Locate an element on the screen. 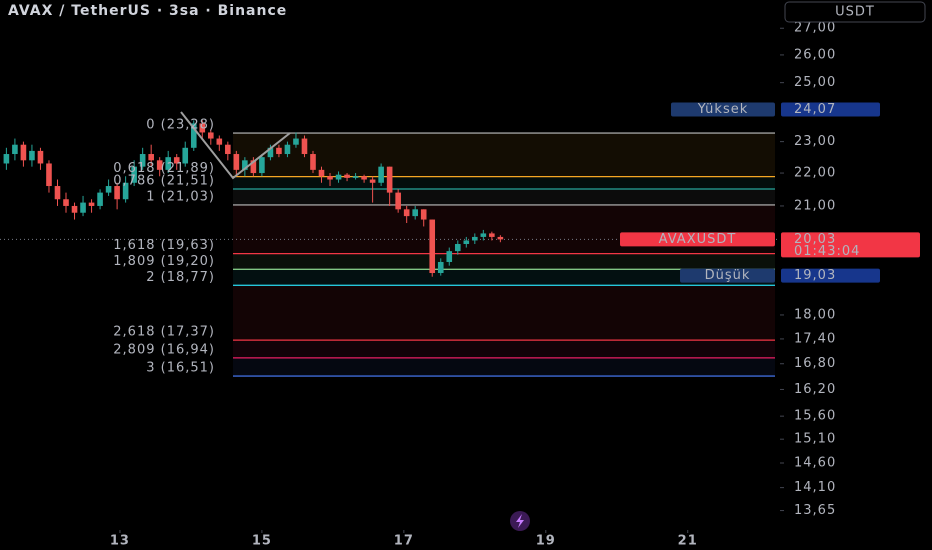 This screenshot has height=550, width=932. fib-label: 1,618 (19,63) is located at coordinates (164, 245).